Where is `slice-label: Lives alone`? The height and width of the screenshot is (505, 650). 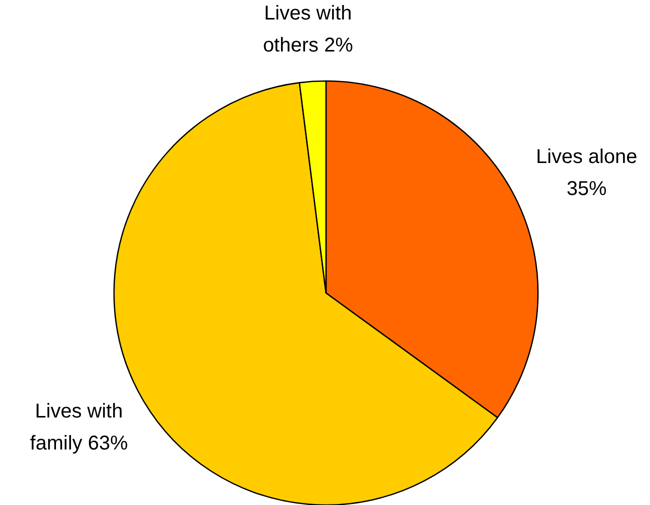
slice-label: Lives alone is located at coordinates (587, 157).